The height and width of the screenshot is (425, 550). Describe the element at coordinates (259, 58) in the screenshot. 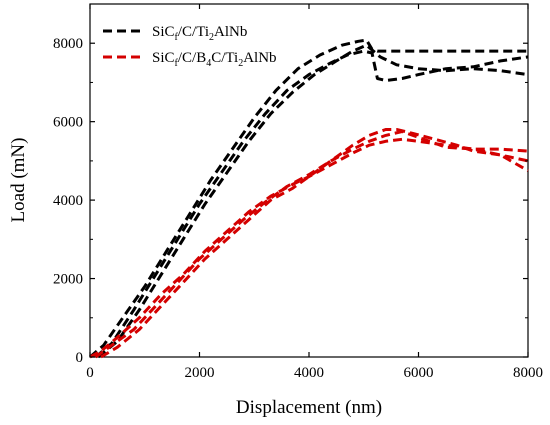

I see `legend-label-1-part-6: AlNb` at that location.